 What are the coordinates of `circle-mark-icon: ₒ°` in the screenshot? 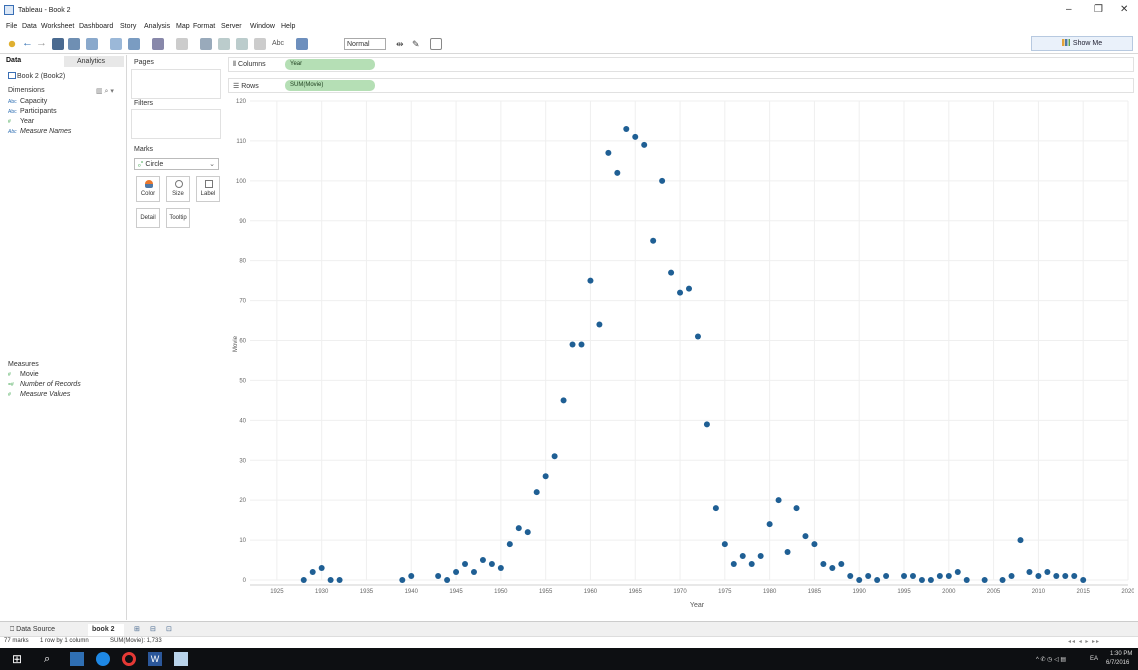 It's located at (141, 164).